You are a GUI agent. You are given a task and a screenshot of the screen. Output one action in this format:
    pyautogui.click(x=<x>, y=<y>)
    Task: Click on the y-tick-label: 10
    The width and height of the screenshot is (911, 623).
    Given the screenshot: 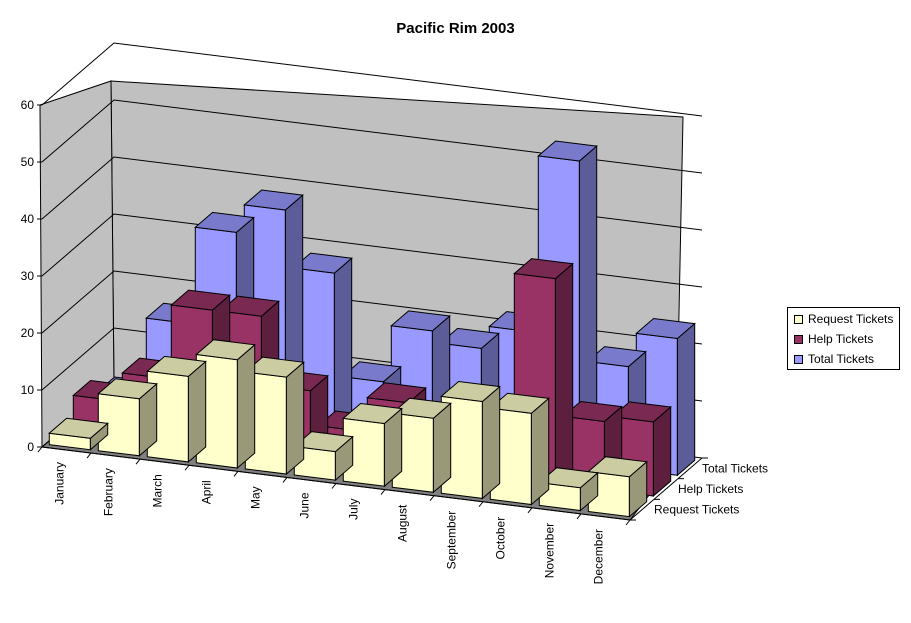 What is the action you would take?
    pyautogui.click(x=28, y=390)
    